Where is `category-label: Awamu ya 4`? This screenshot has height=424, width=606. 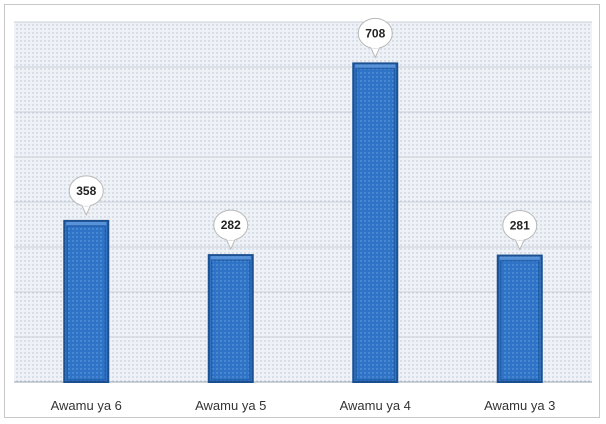 category-label: Awamu ya 4 is located at coordinates (375, 405).